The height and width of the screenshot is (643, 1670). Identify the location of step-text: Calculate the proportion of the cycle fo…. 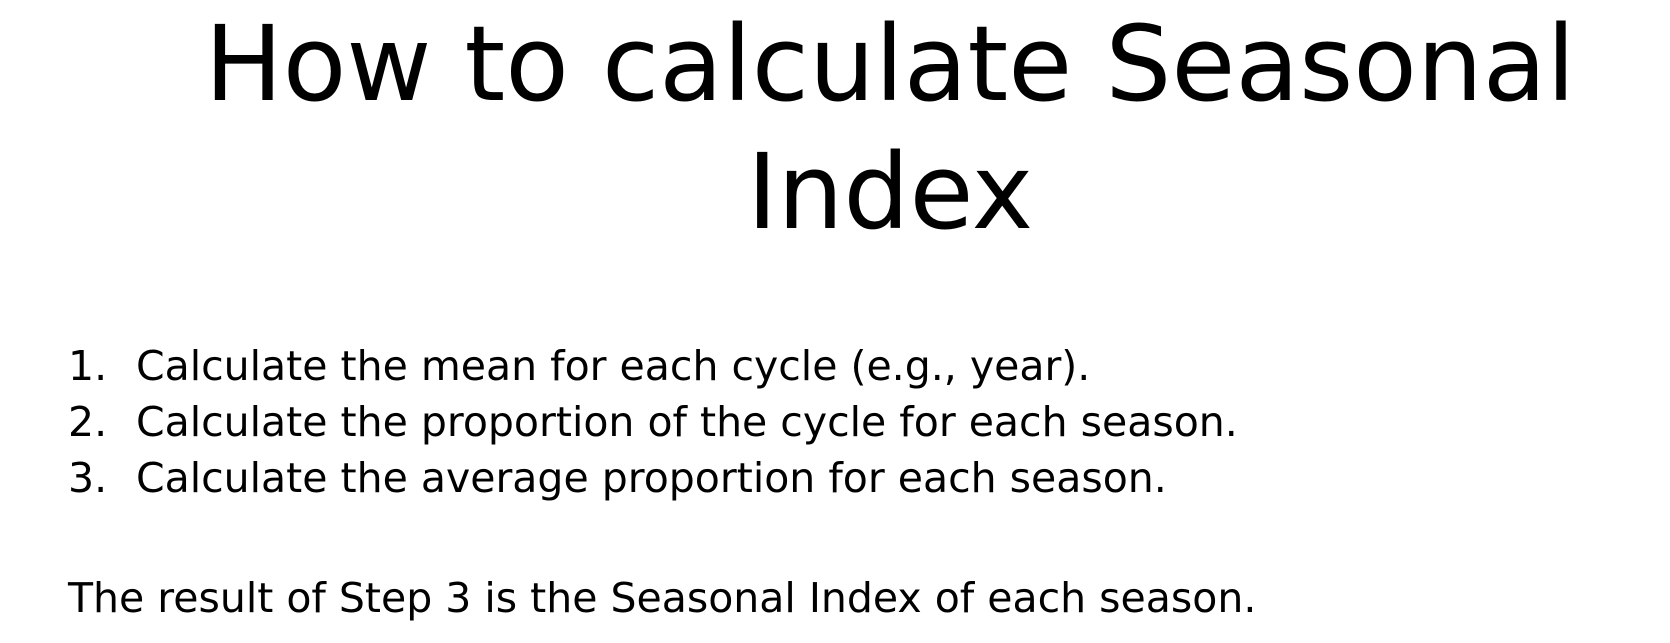
(687, 422).